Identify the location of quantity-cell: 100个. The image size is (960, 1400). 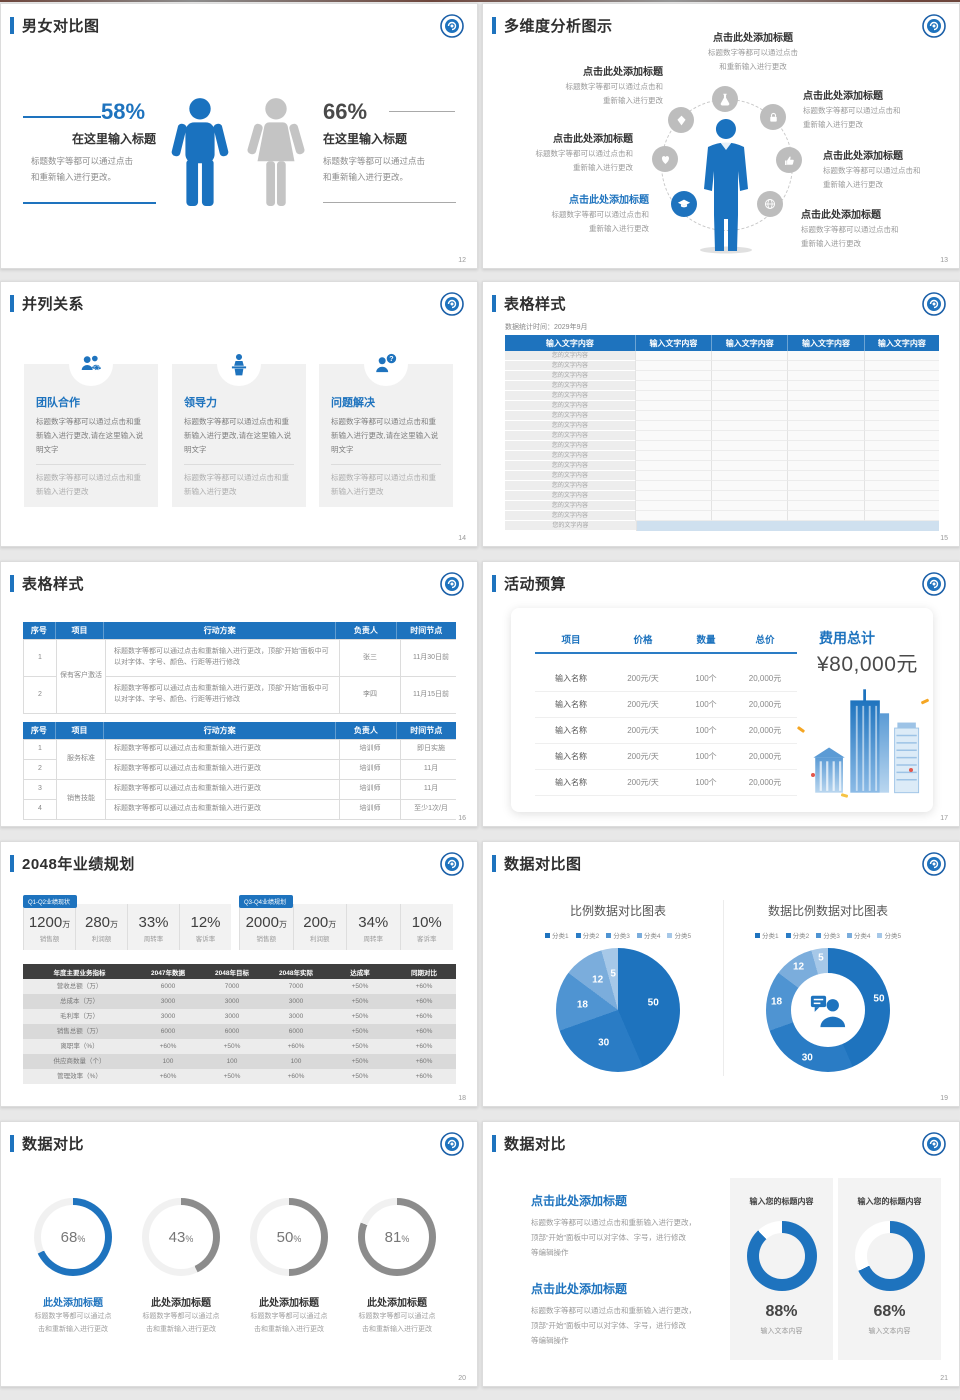
(706, 756).